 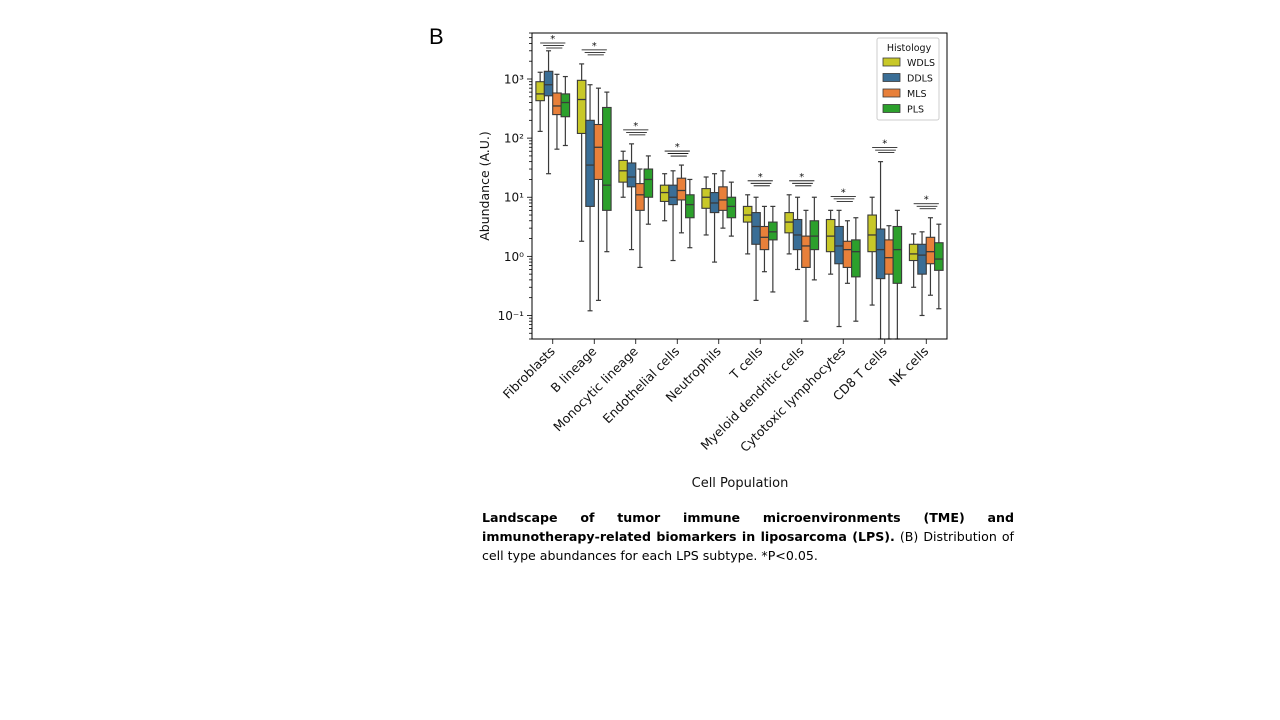 I want to click on x-tick-label: Fibroblasts, so click(x=529, y=373).